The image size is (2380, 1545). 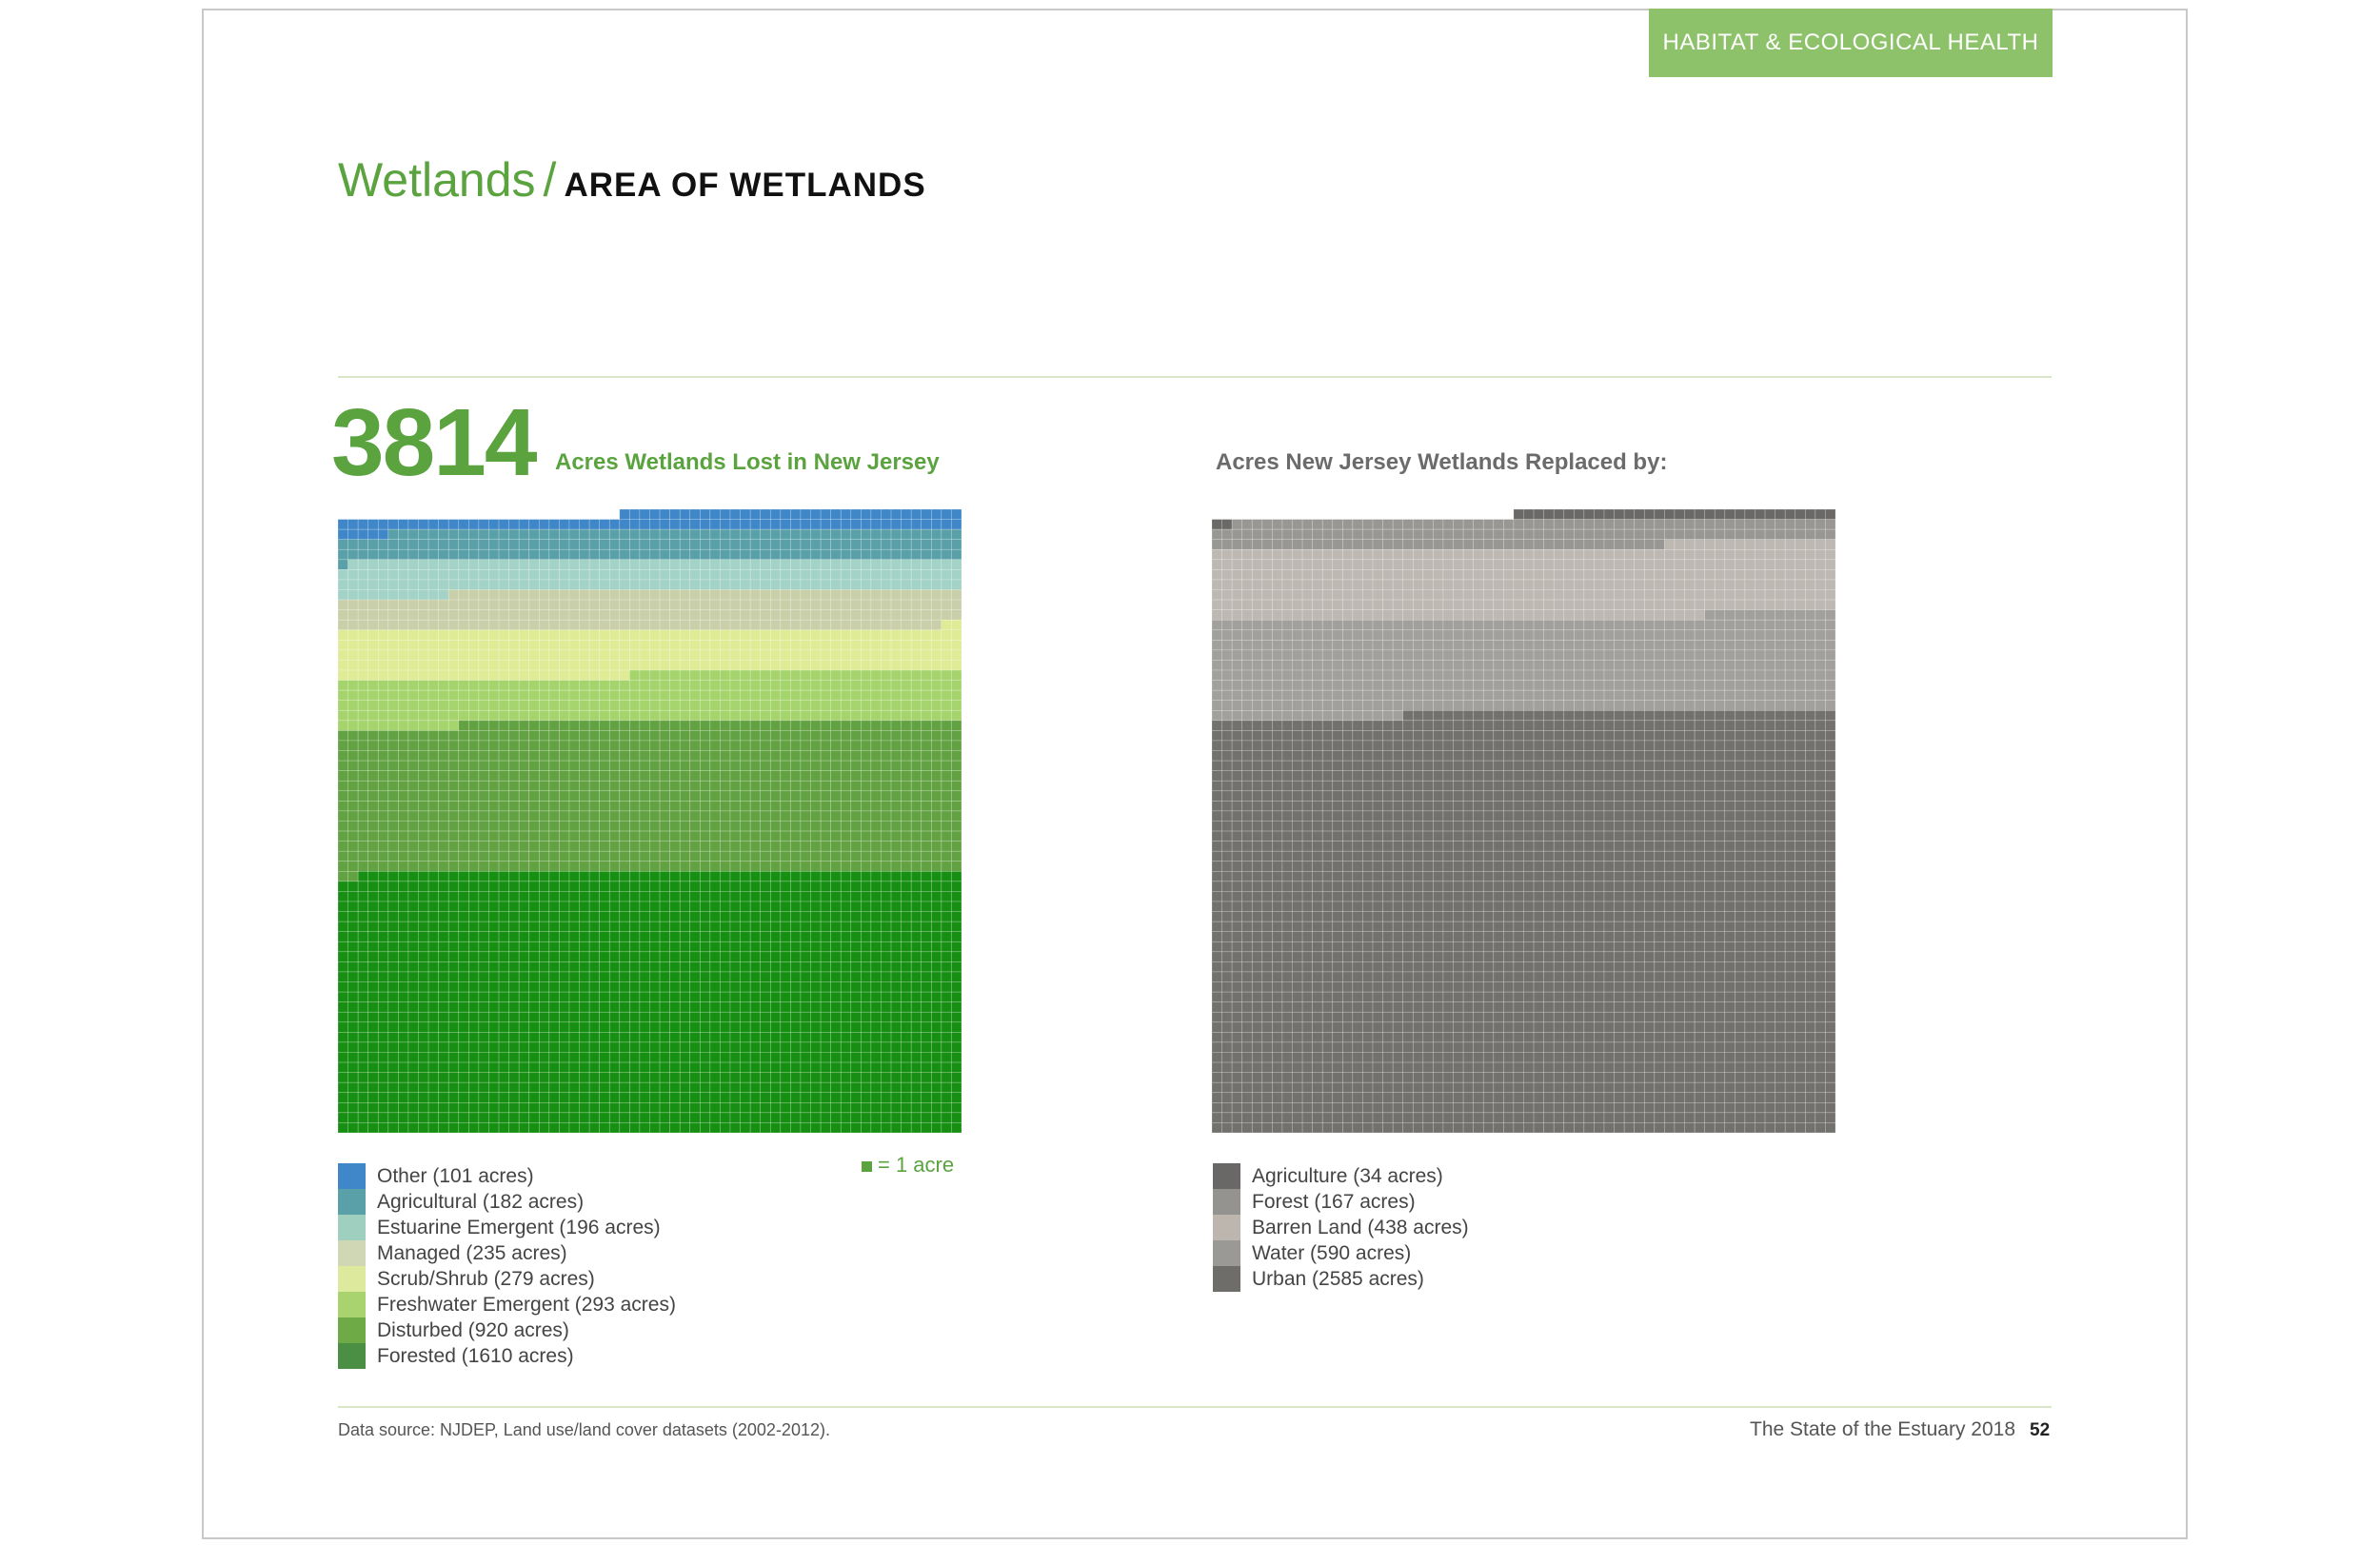 What do you see at coordinates (650, 524) in the screenshot?
I see `waffle-series-other` at bounding box center [650, 524].